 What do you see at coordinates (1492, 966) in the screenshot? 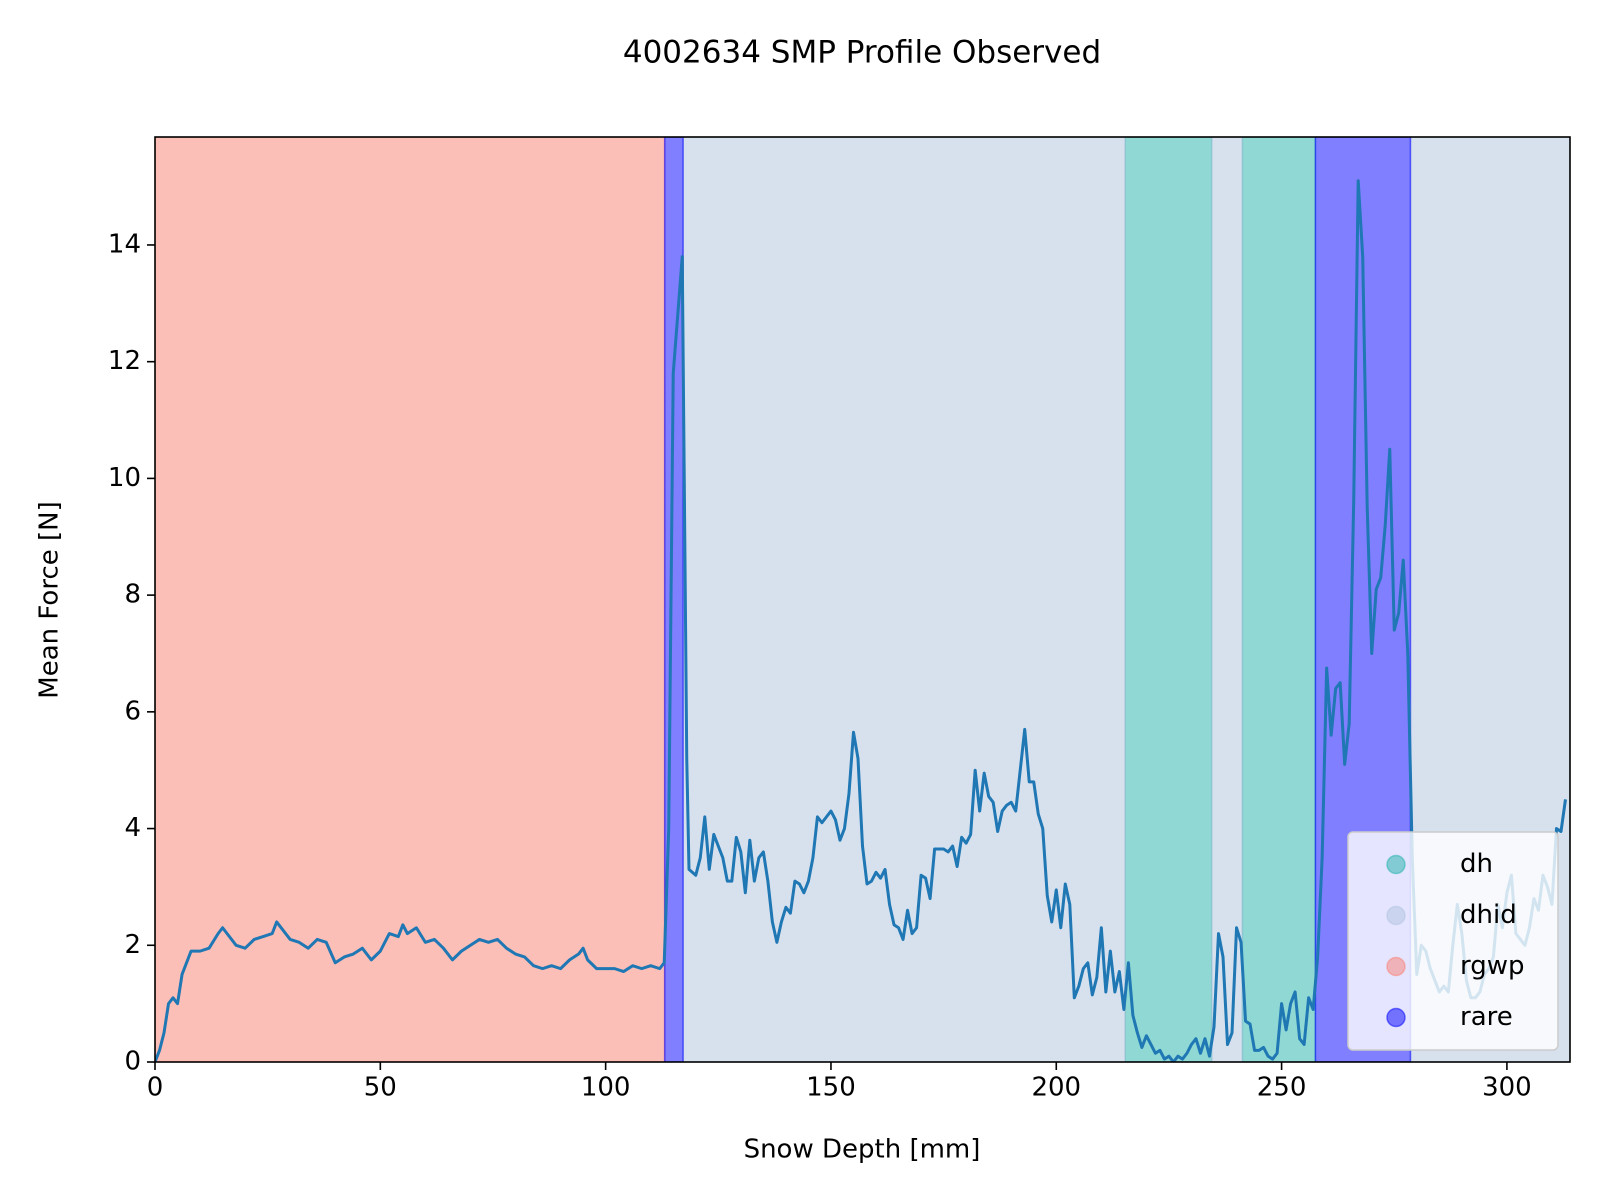
I see `legend-label: rgwp` at bounding box center [1492, 966].